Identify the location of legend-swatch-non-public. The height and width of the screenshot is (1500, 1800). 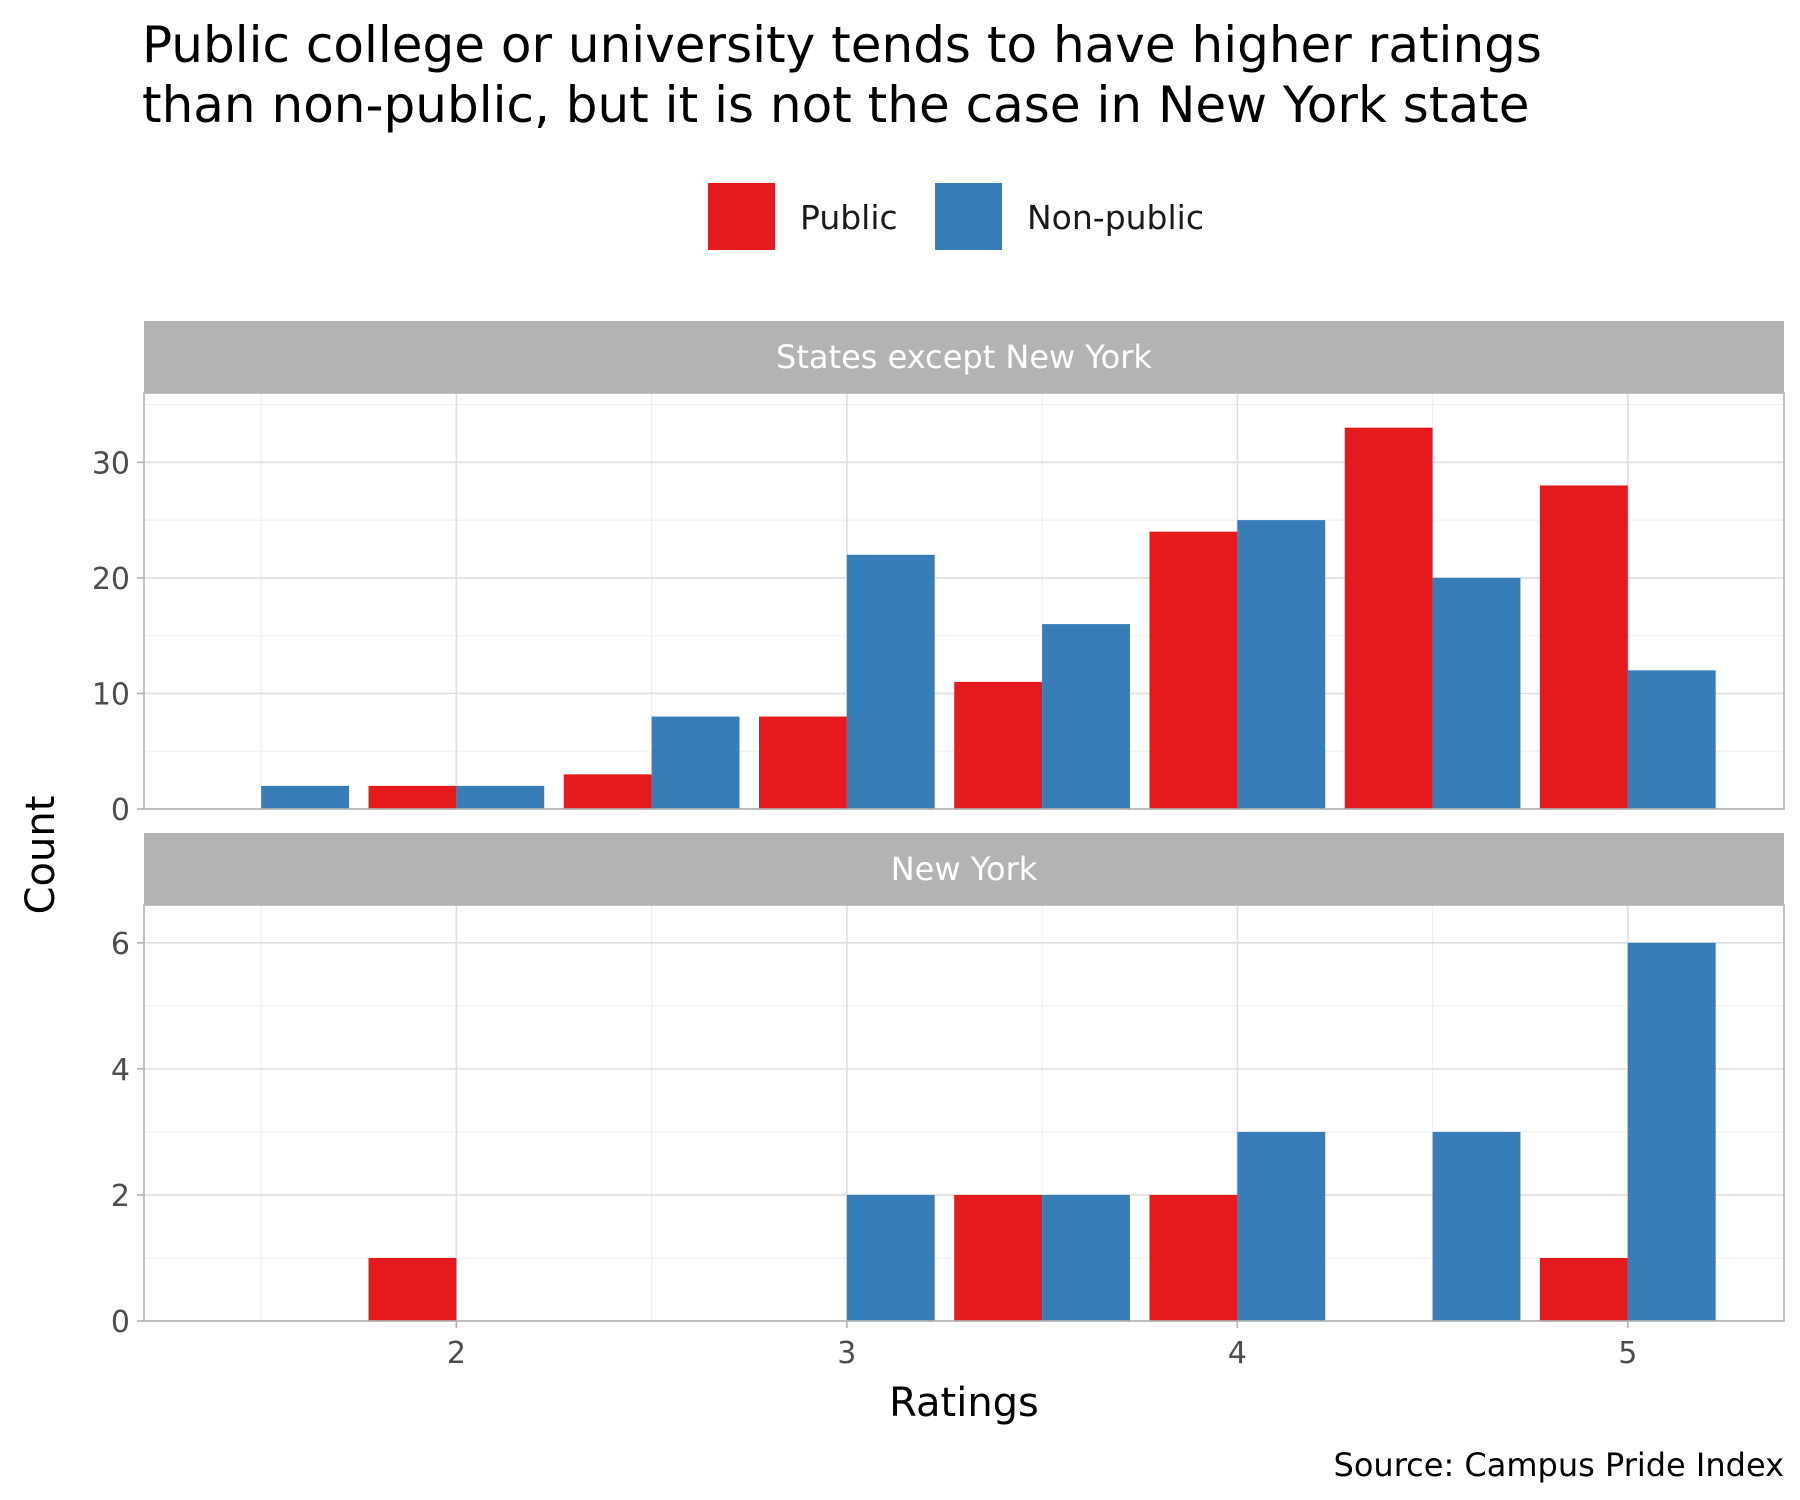
(968, 216).